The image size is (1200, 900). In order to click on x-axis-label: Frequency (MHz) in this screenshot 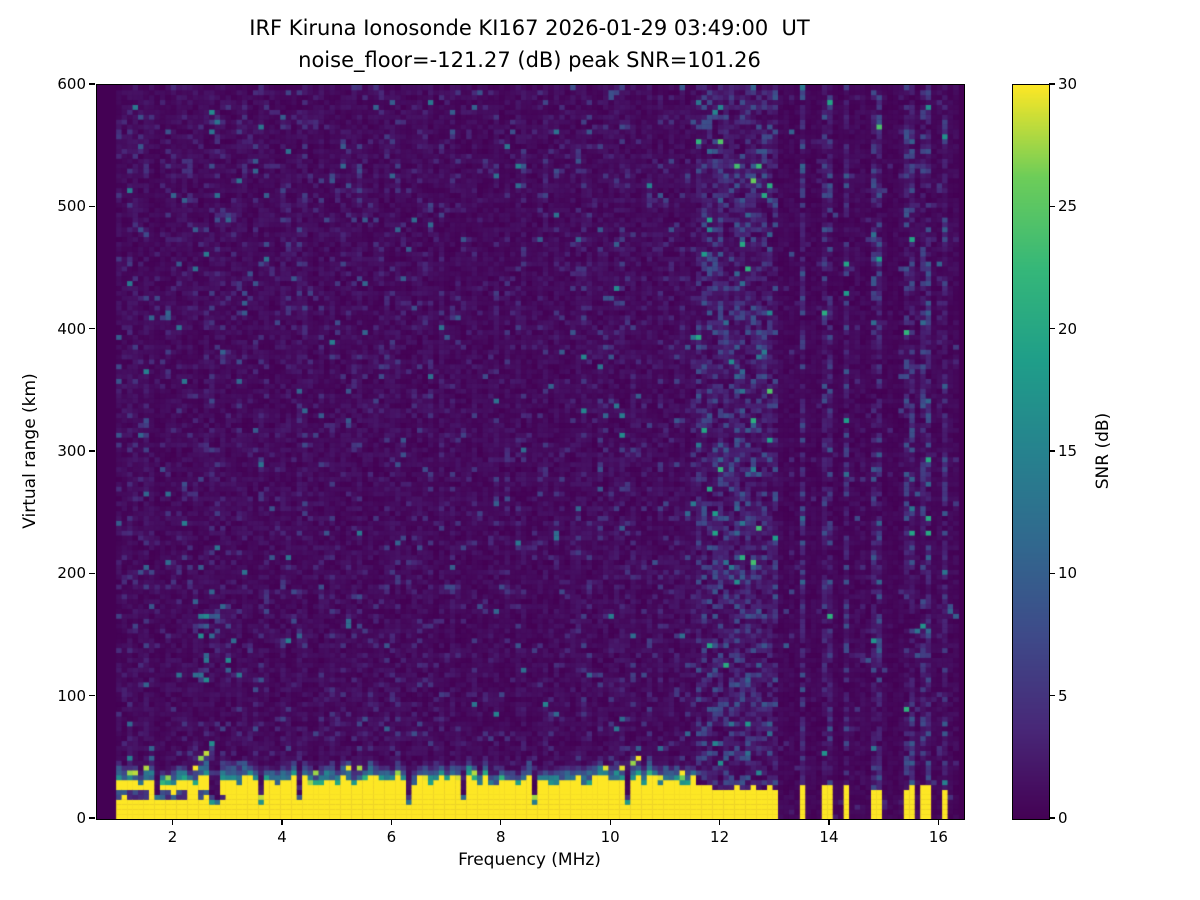, I will do `click(529, 860)`.